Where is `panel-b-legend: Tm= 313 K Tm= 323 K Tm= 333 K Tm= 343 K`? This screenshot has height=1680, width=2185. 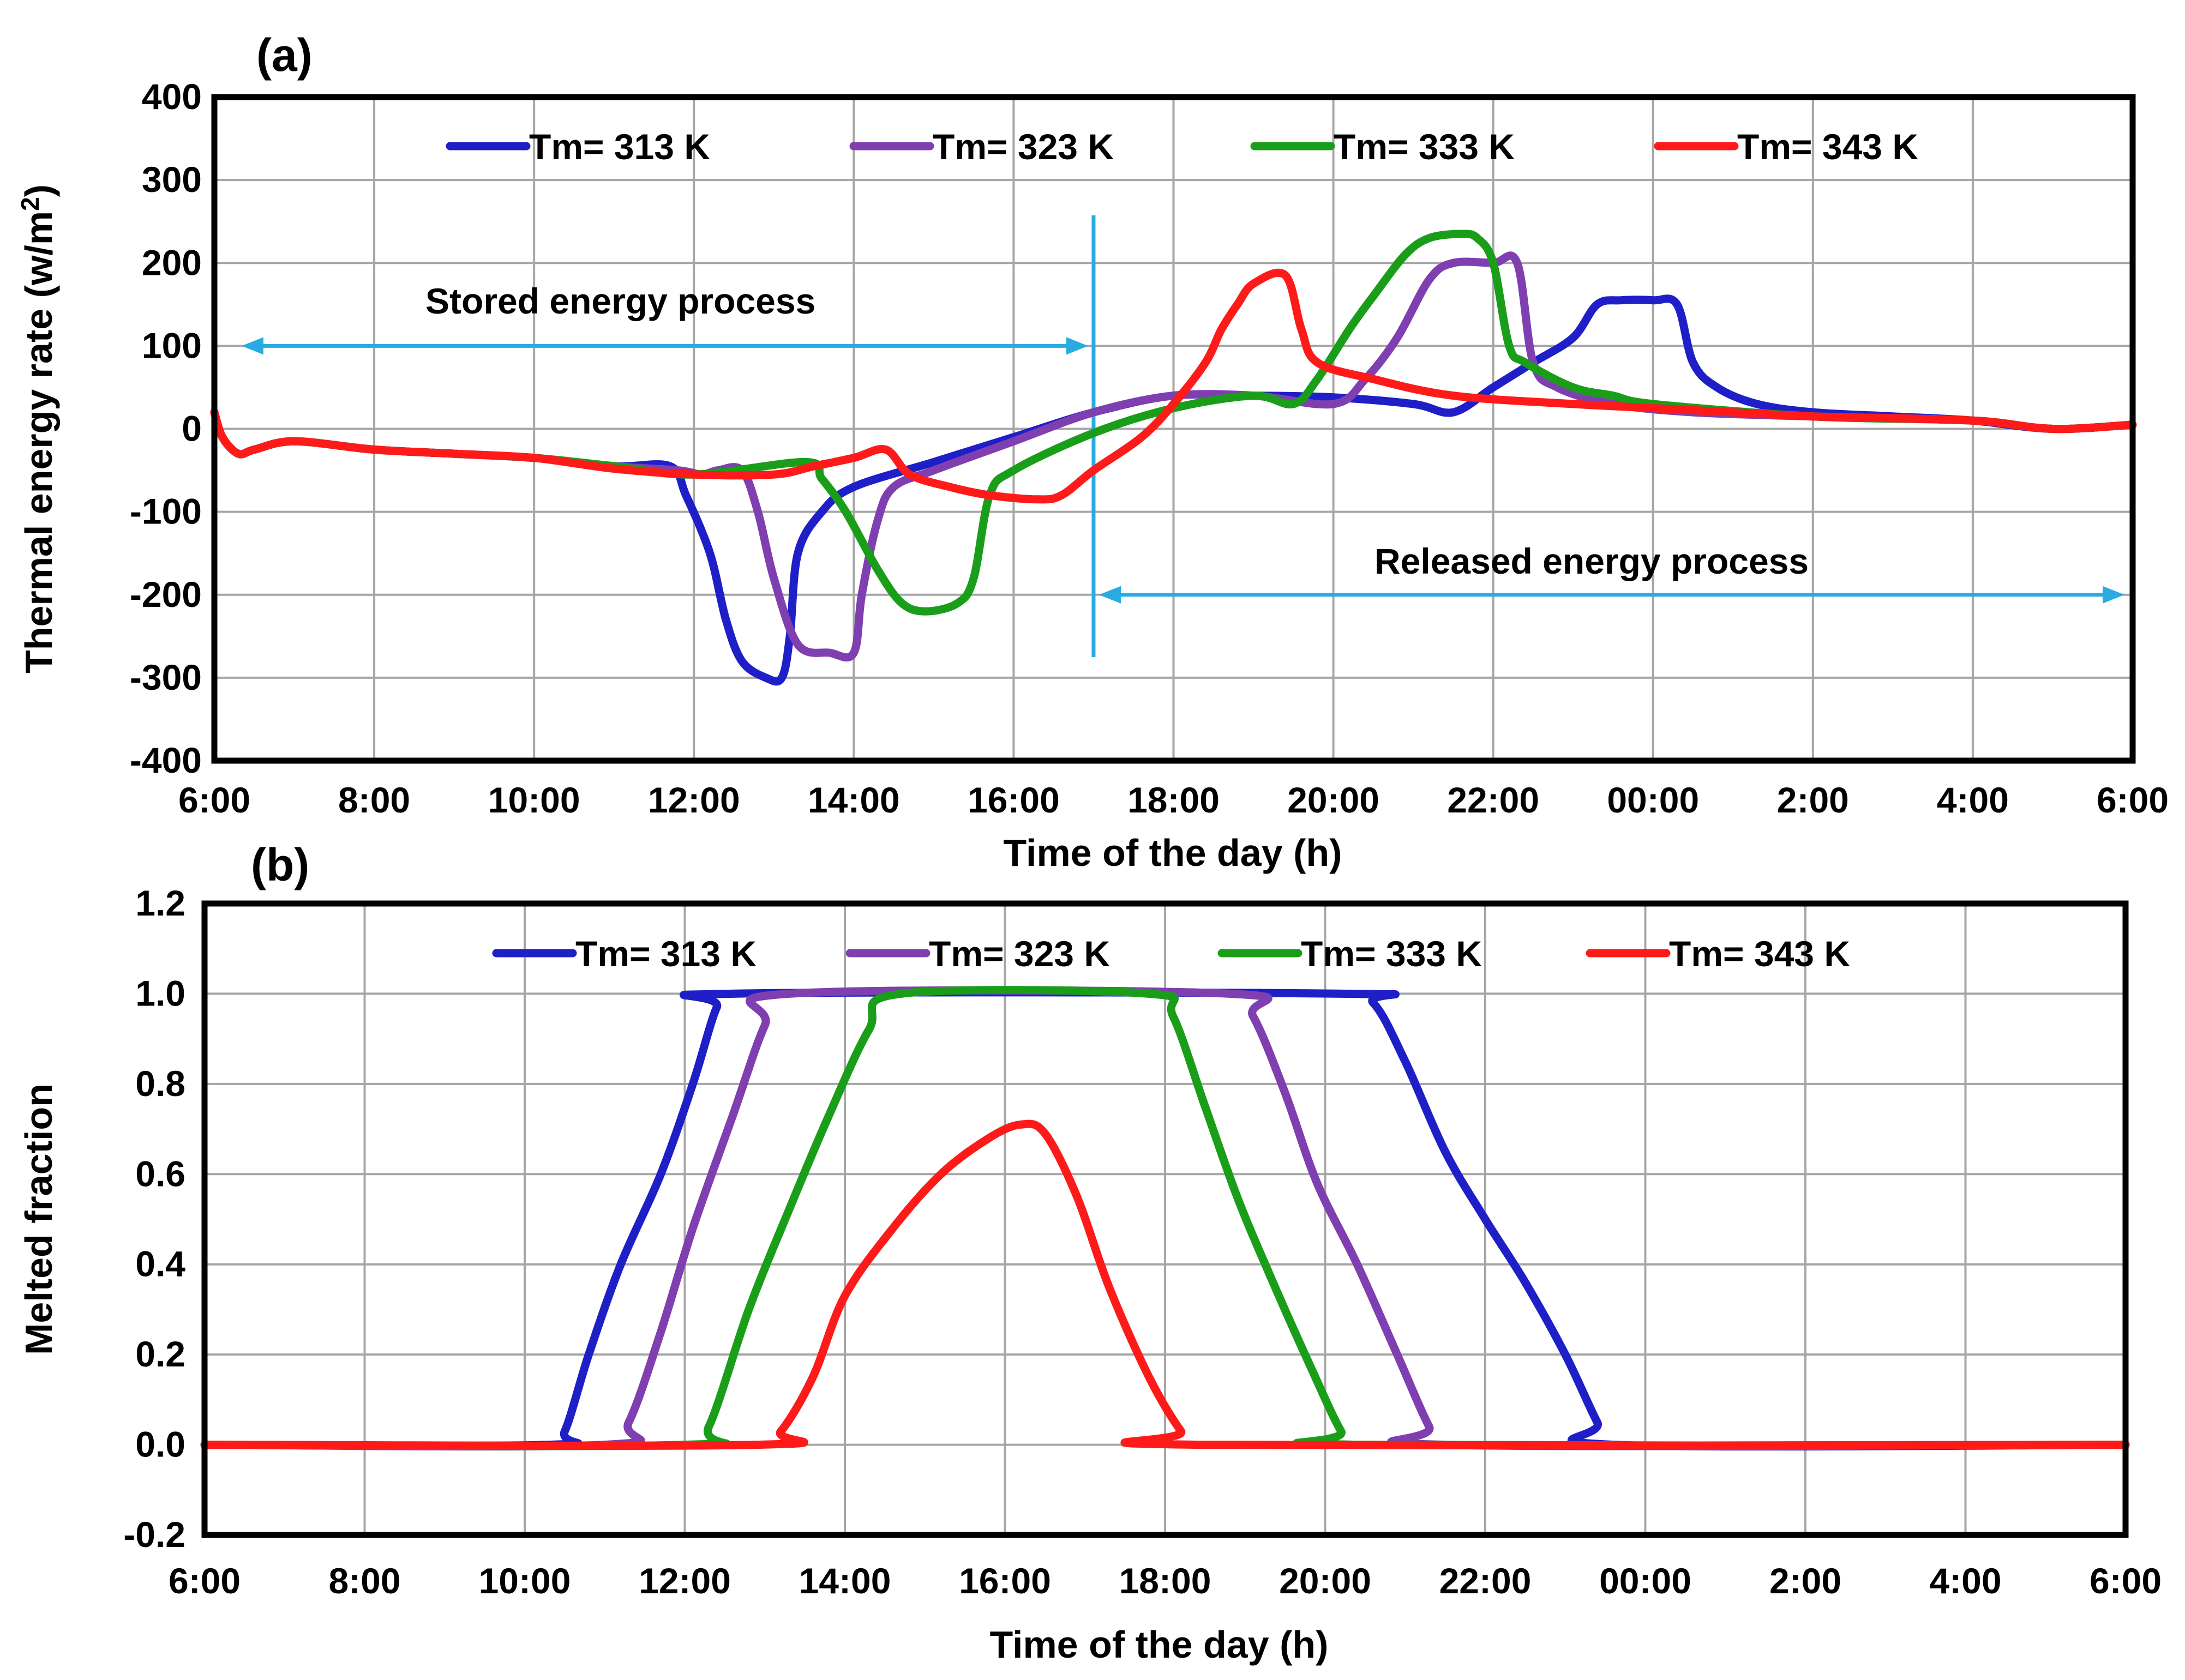 panel-b-legend: Tm= 313 K Tm= 323 K Tm= 333 K Tm= 343 K is located at coordinates (1171, 954).